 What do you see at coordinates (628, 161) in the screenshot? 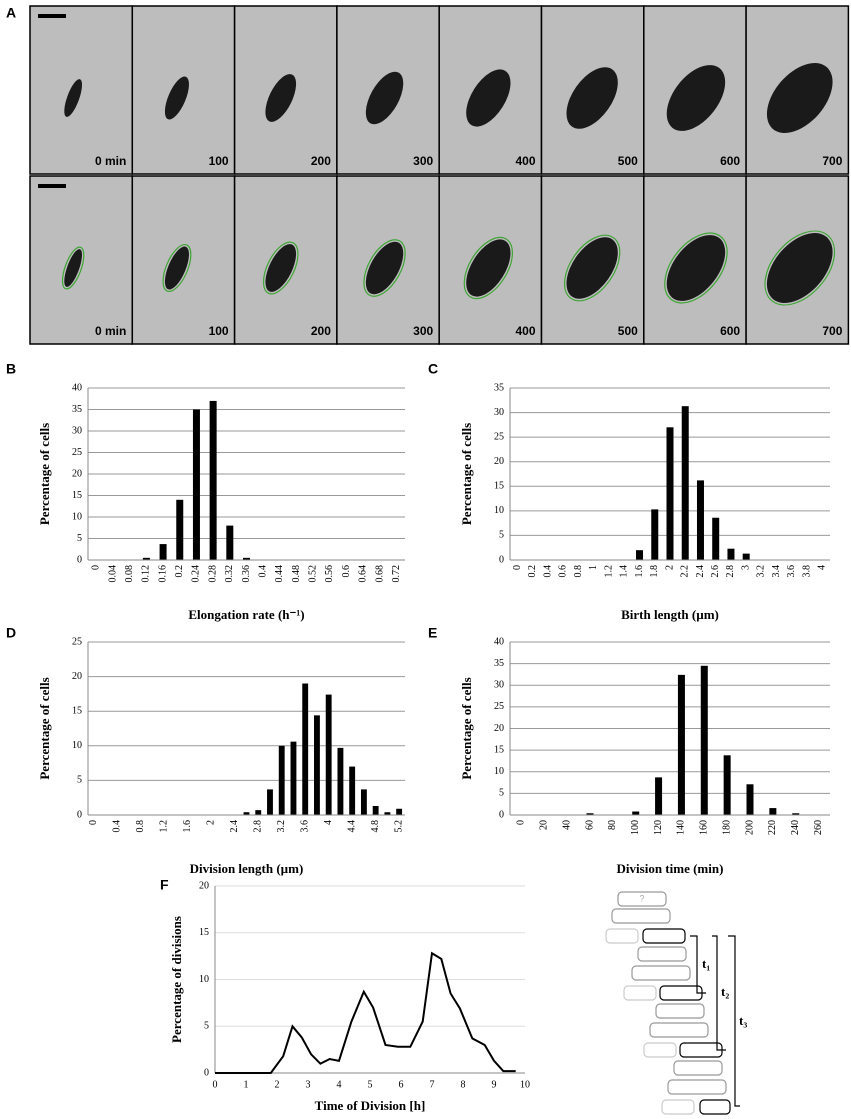
I see `time-label: 500` at bounding box center [628, 161].